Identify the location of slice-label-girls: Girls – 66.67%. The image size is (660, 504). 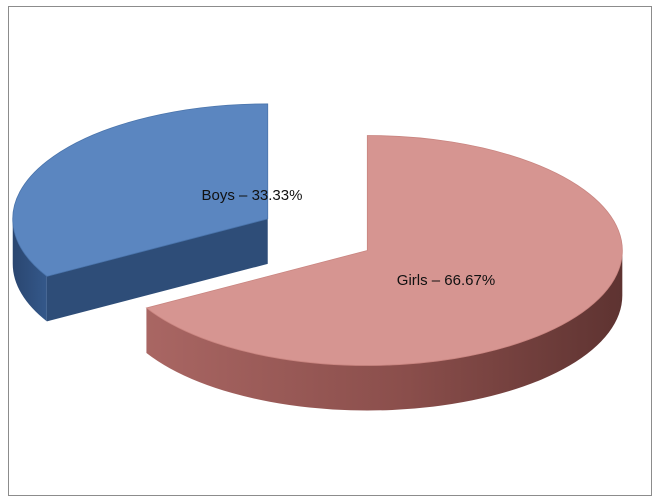
(446, 280).